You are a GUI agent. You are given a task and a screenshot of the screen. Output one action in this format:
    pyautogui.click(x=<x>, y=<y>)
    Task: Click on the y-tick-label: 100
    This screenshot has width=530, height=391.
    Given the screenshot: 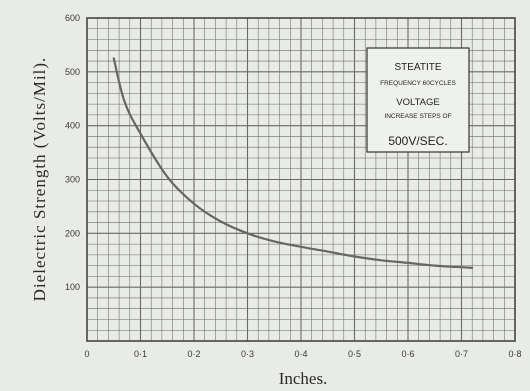 What is the action you would take?
    pyautogui.click(x=72, y=287)
    